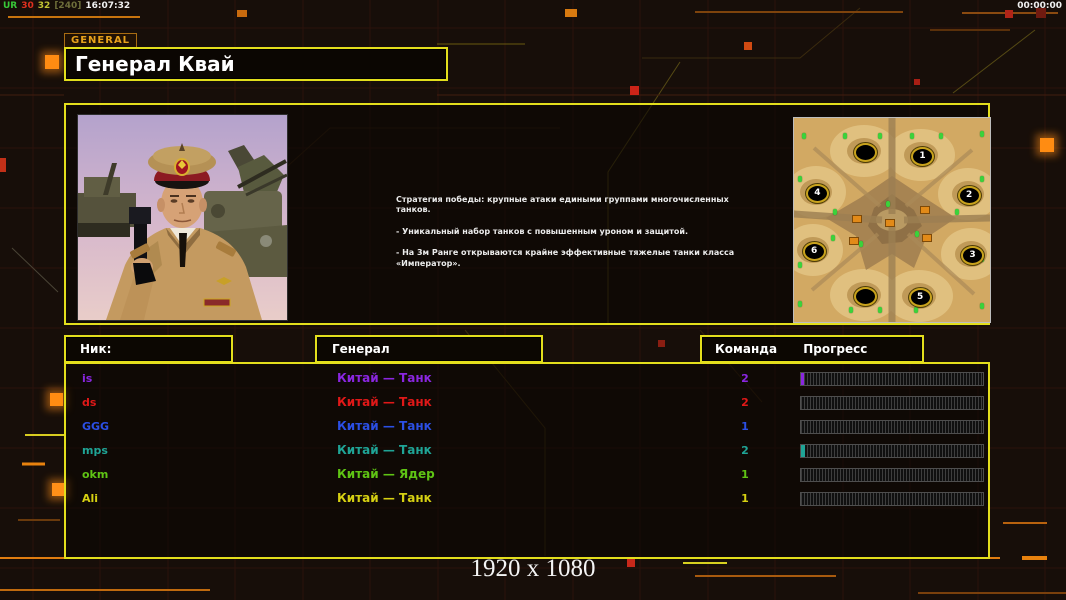 The image size is (1066, 600). I want to click on resolution-label: 1920 x 1080, so click(533, 568).